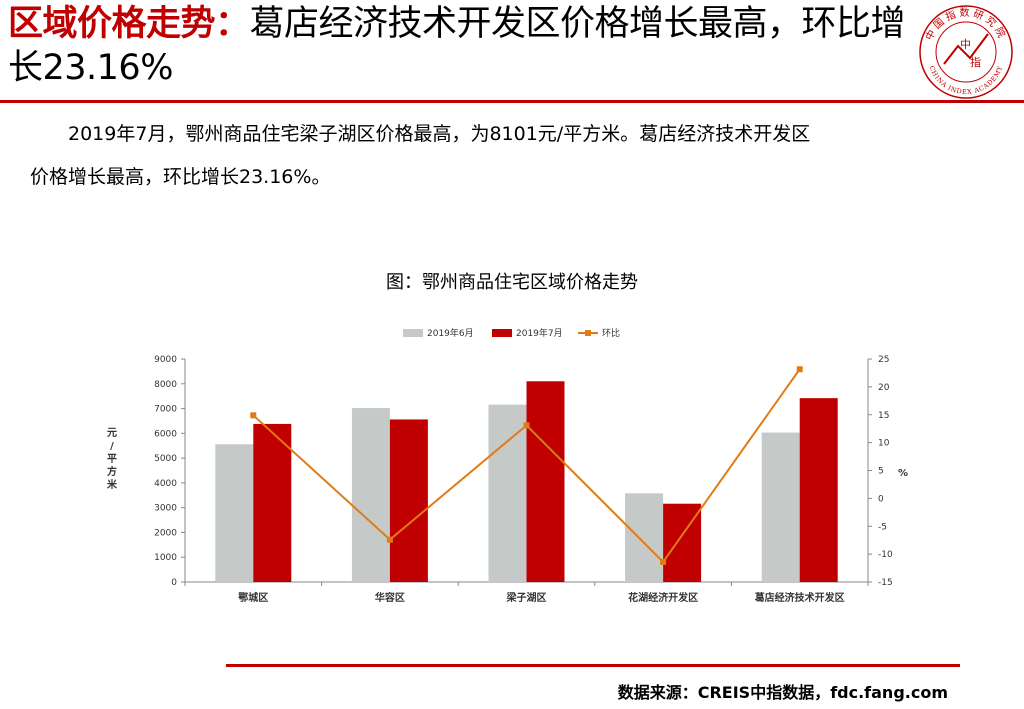 This screenshot has height=709, width=1024. I want to click on y-right-tick-label: 25, so click(883, 360).